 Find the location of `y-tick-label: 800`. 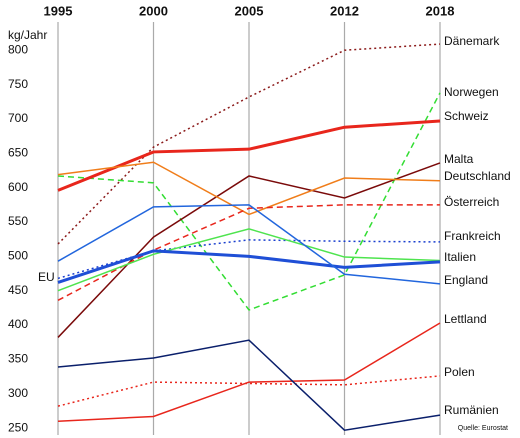

y-tick-label: 800 is located at coordinates (18, 49).